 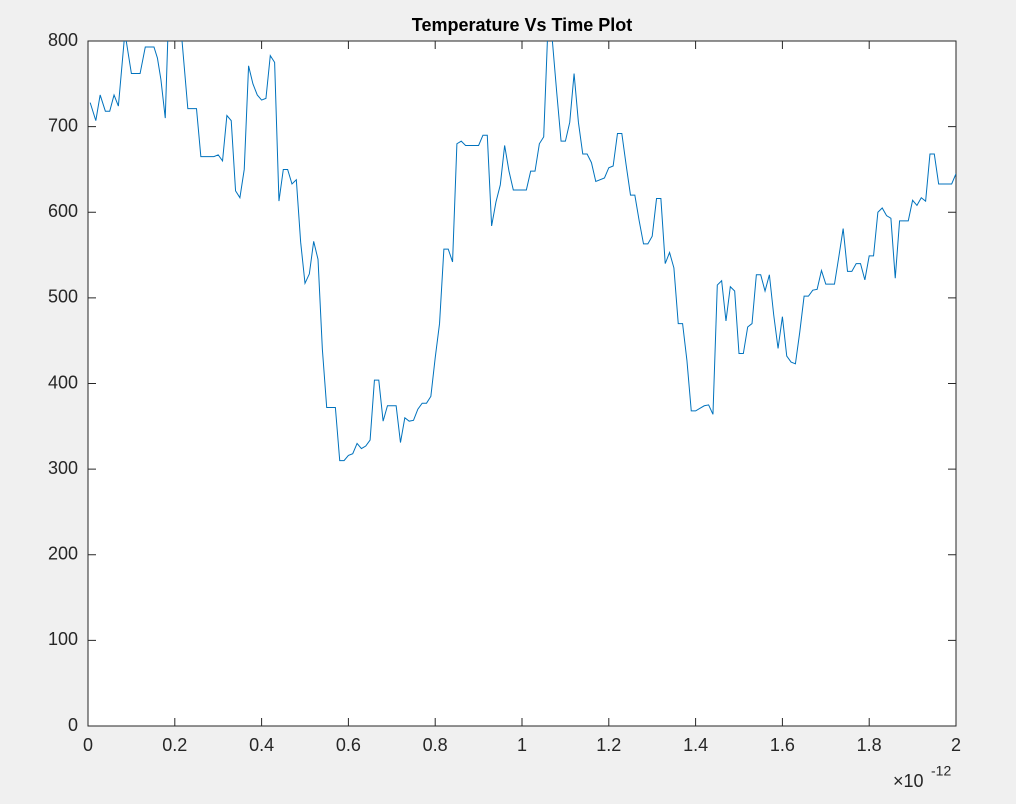 What do you see at coordinates (88, 745) in the screenshot?
I see `x-tick-label: 0` at bounding box center [88, 745].